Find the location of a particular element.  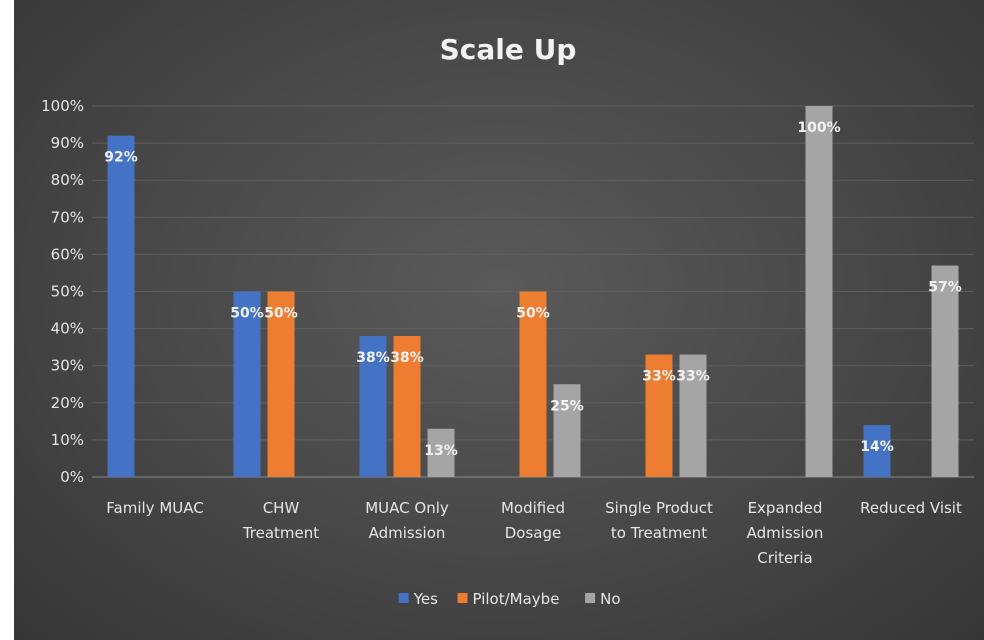

category-label: Single Product to Treatment is located at coordinates (659, 520).